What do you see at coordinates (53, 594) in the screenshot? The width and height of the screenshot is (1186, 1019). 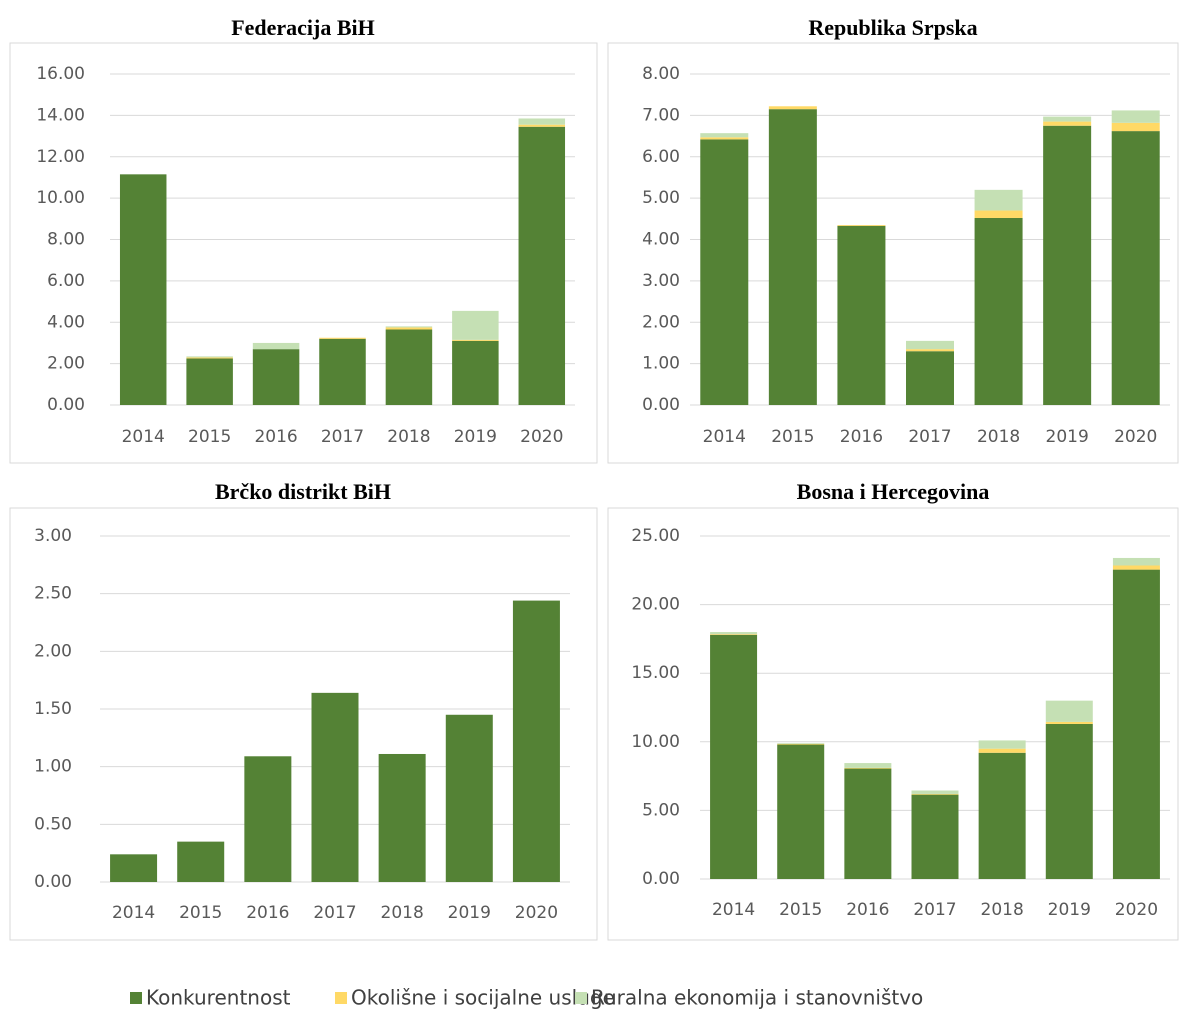 I see `y-tick-label: 2.50` at bounding box center [53, 594].